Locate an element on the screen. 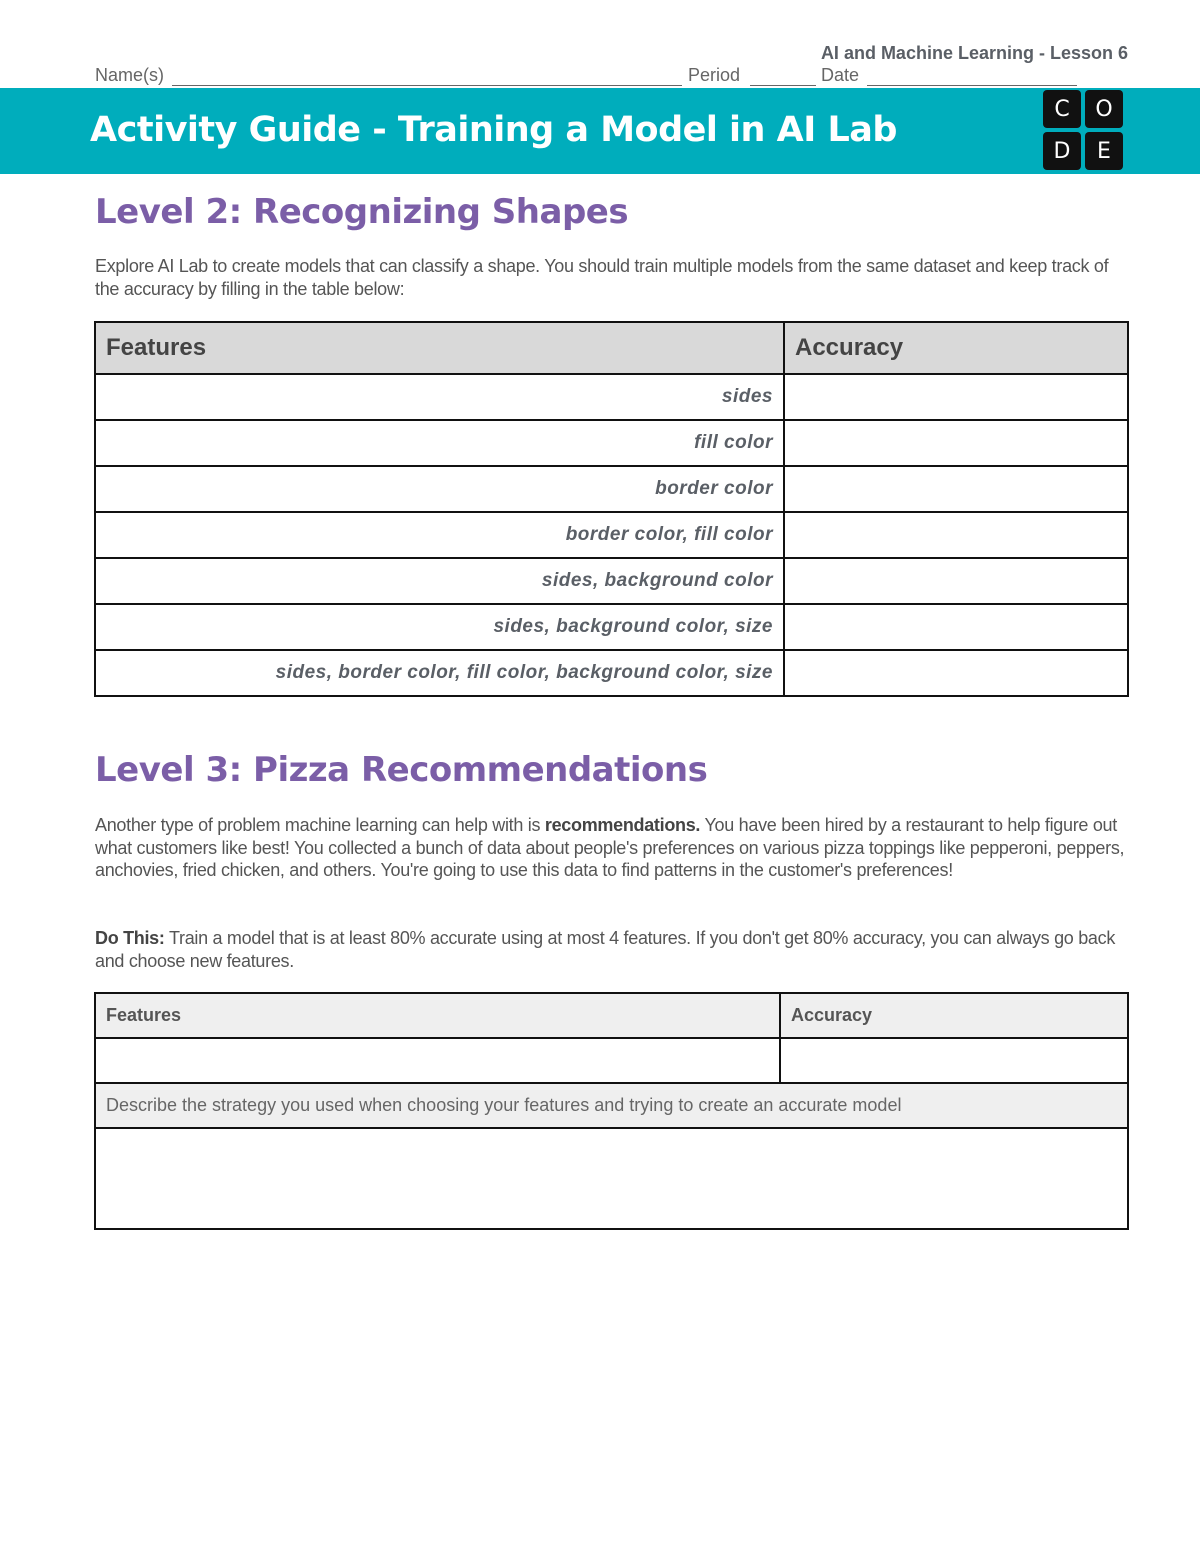 This screenshot has height=1553, width=1200. table-row: sides is located at coordinates (611, 397).